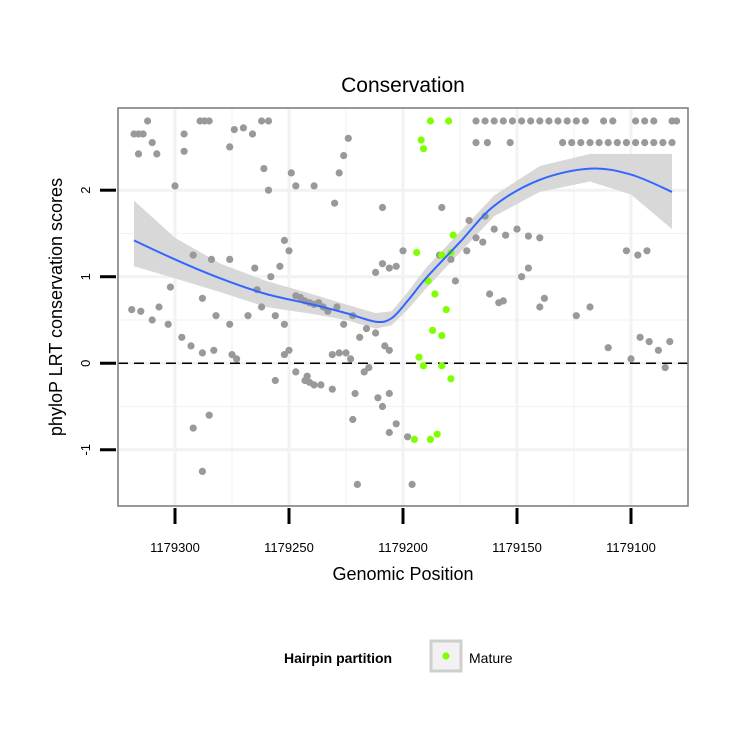 The width and height of the screenshot is (750, 750). What do you see at coordinates (403, 531) in the screenshot?
I see `x-axis: 1179300 1179250 1179200 1179150 1179100` at bounding box center [403, 531].